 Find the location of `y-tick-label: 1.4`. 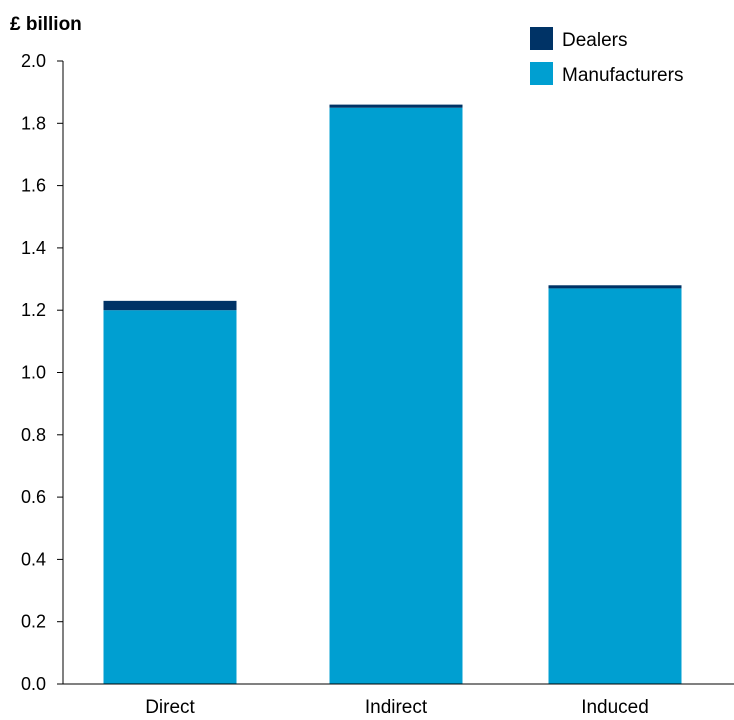

y-tick-label: 1.4 is located at coordinates (33, 248).